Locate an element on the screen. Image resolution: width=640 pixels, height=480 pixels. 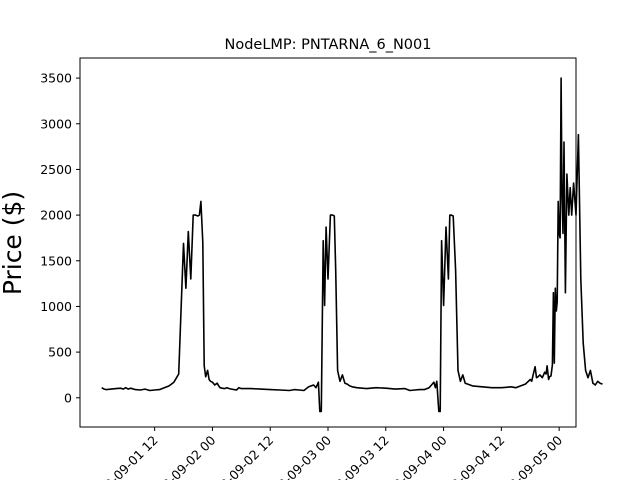
chart-title: NodeLMP: PNTARNA_6_N001 is located at coordinates (327, 45).